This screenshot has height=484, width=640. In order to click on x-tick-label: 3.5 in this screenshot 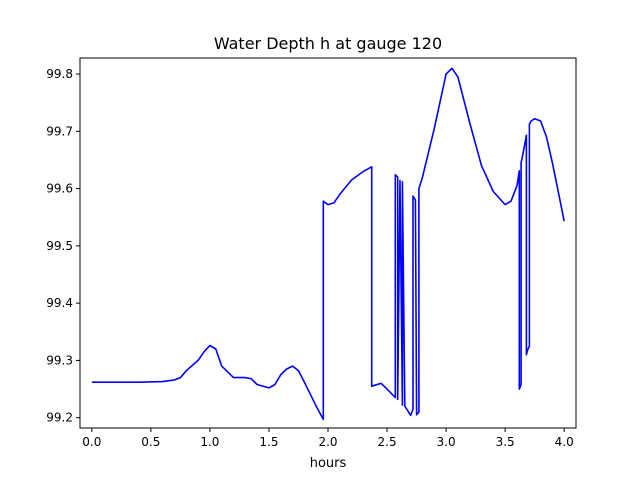, I will do `click(505, 442)`.